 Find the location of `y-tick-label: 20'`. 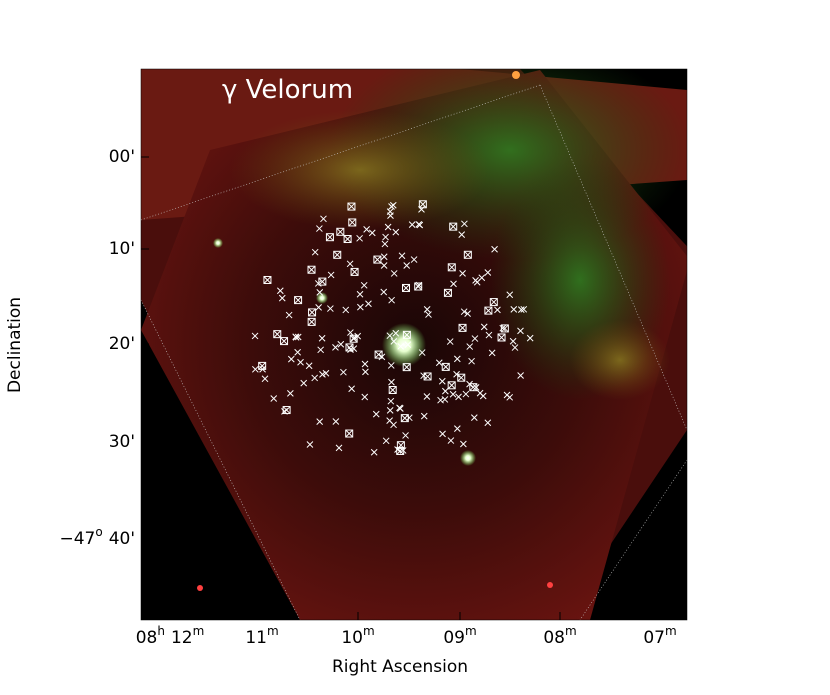

y-tick-label: 20' is located at coordinates (122, 344).